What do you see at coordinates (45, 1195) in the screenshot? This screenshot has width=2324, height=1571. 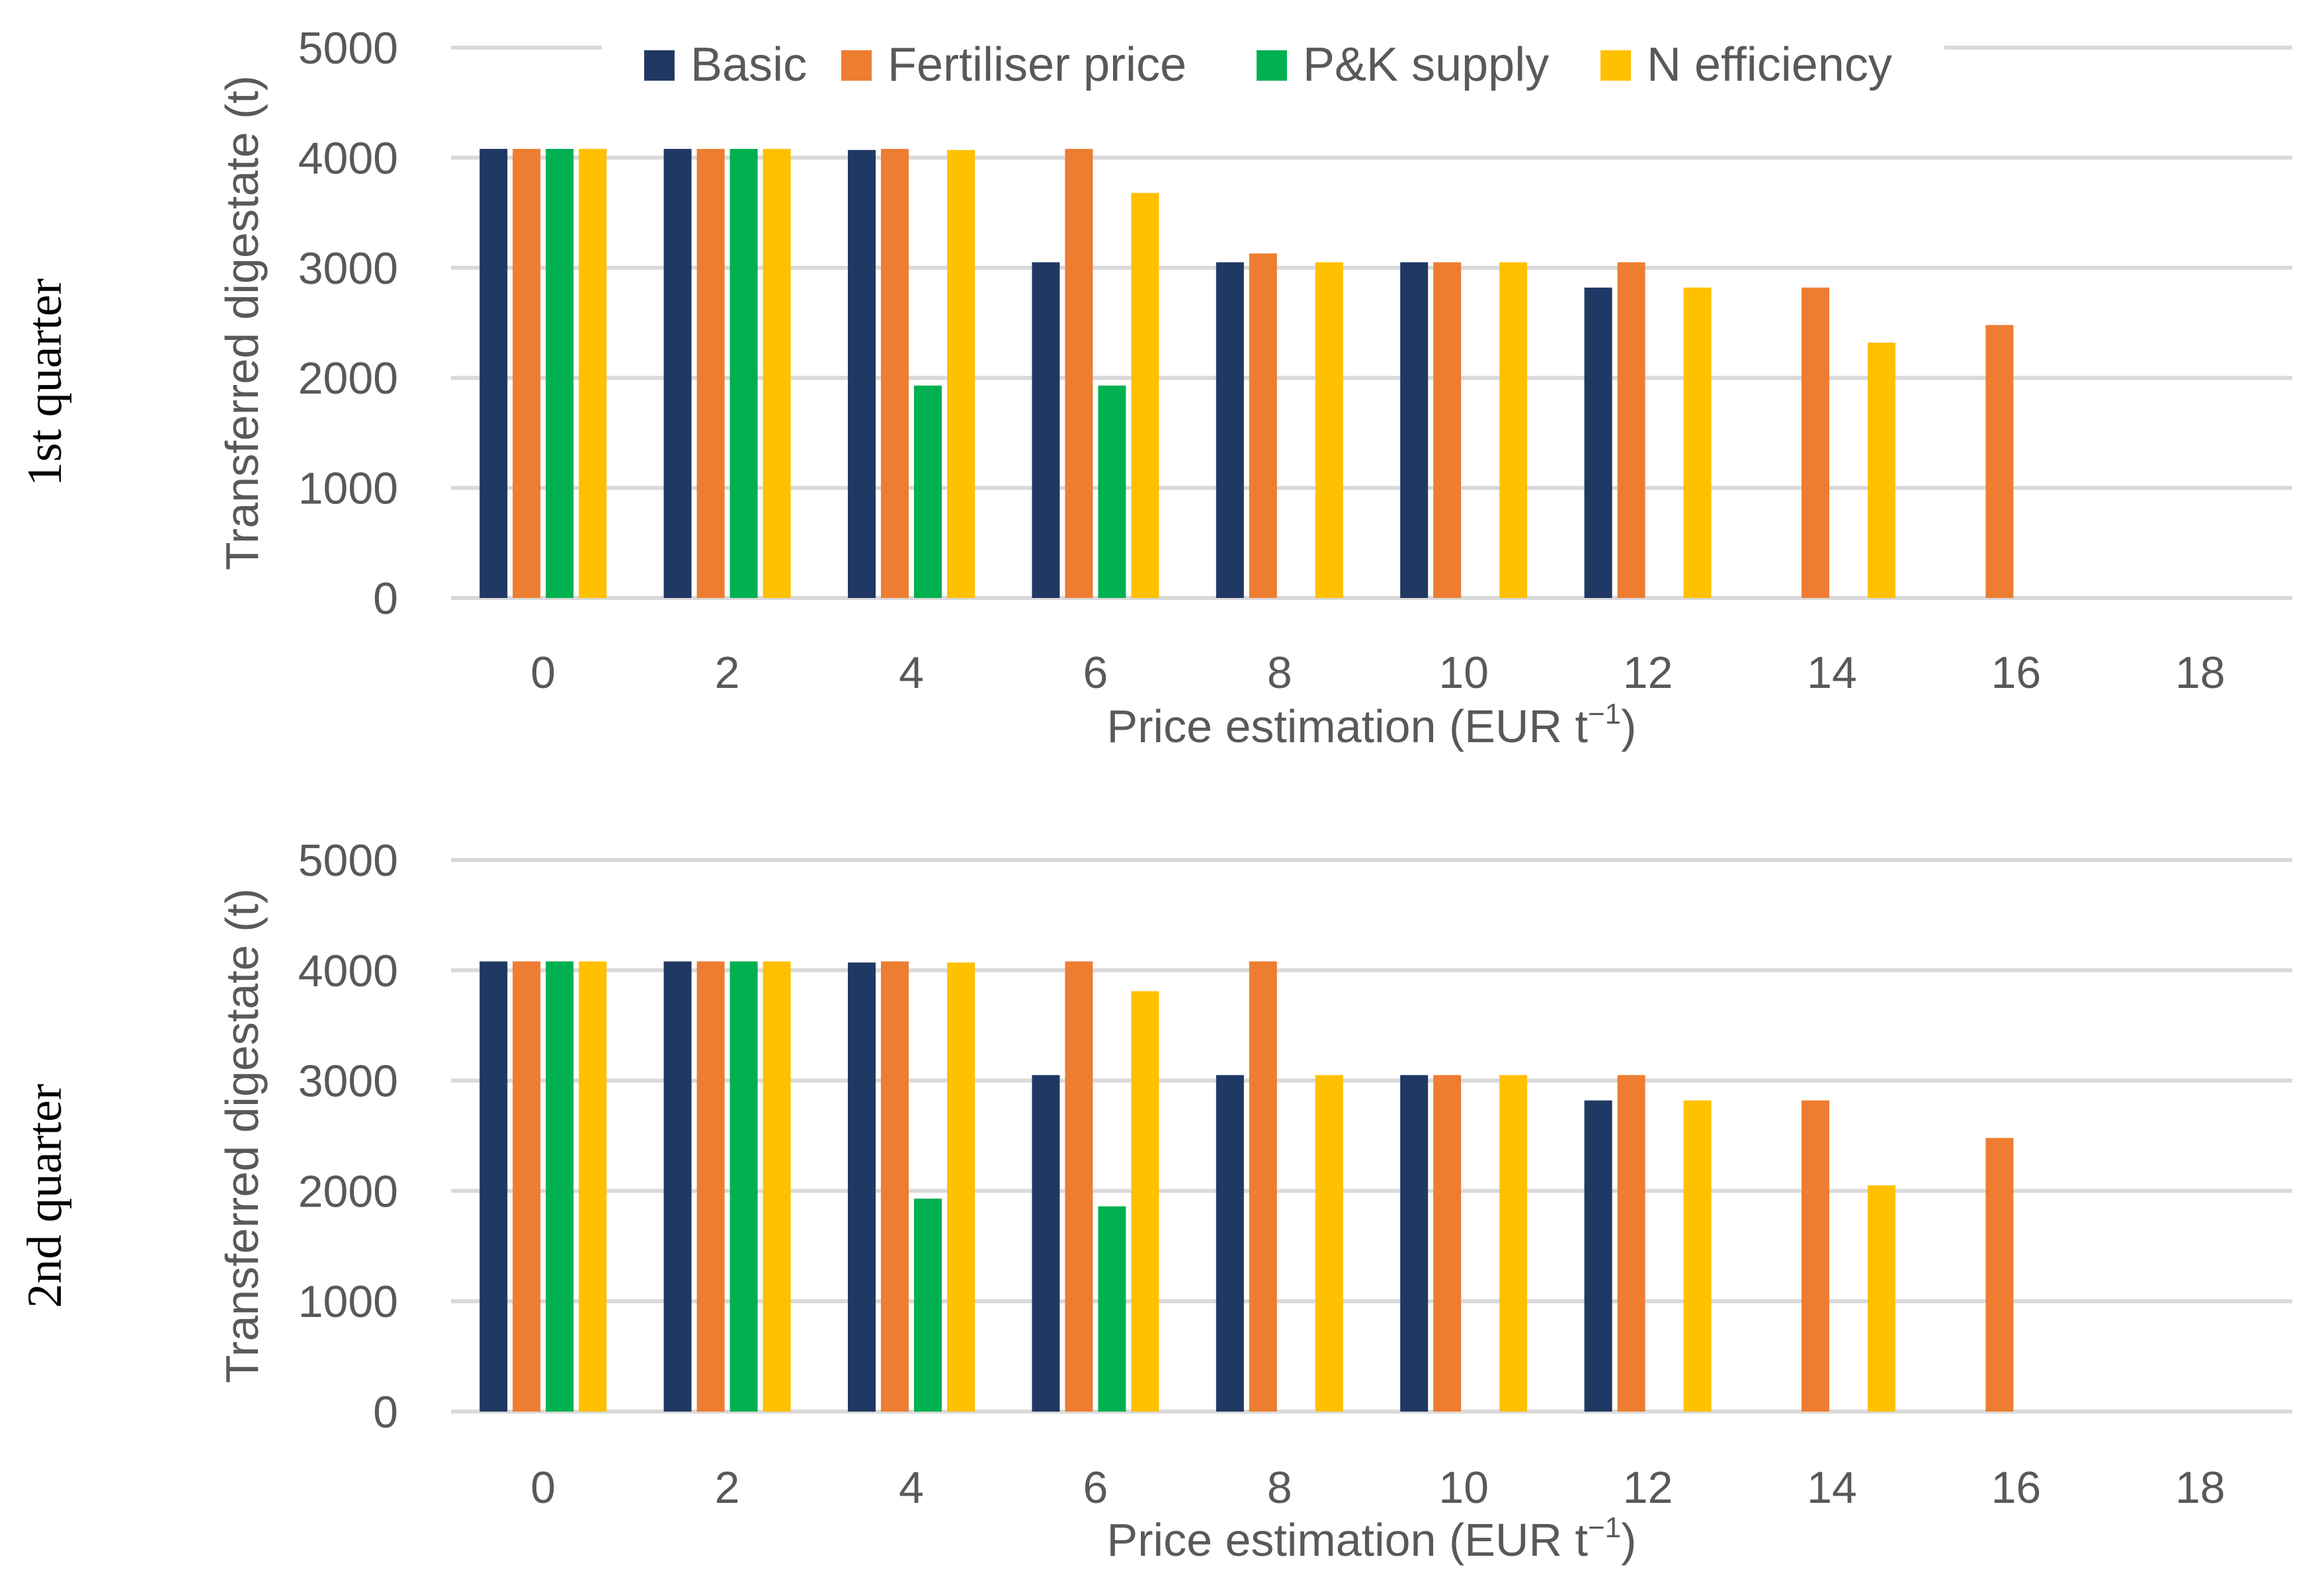 I see `panel-label: 2nd quarter` at bounding box center [45, 1195].